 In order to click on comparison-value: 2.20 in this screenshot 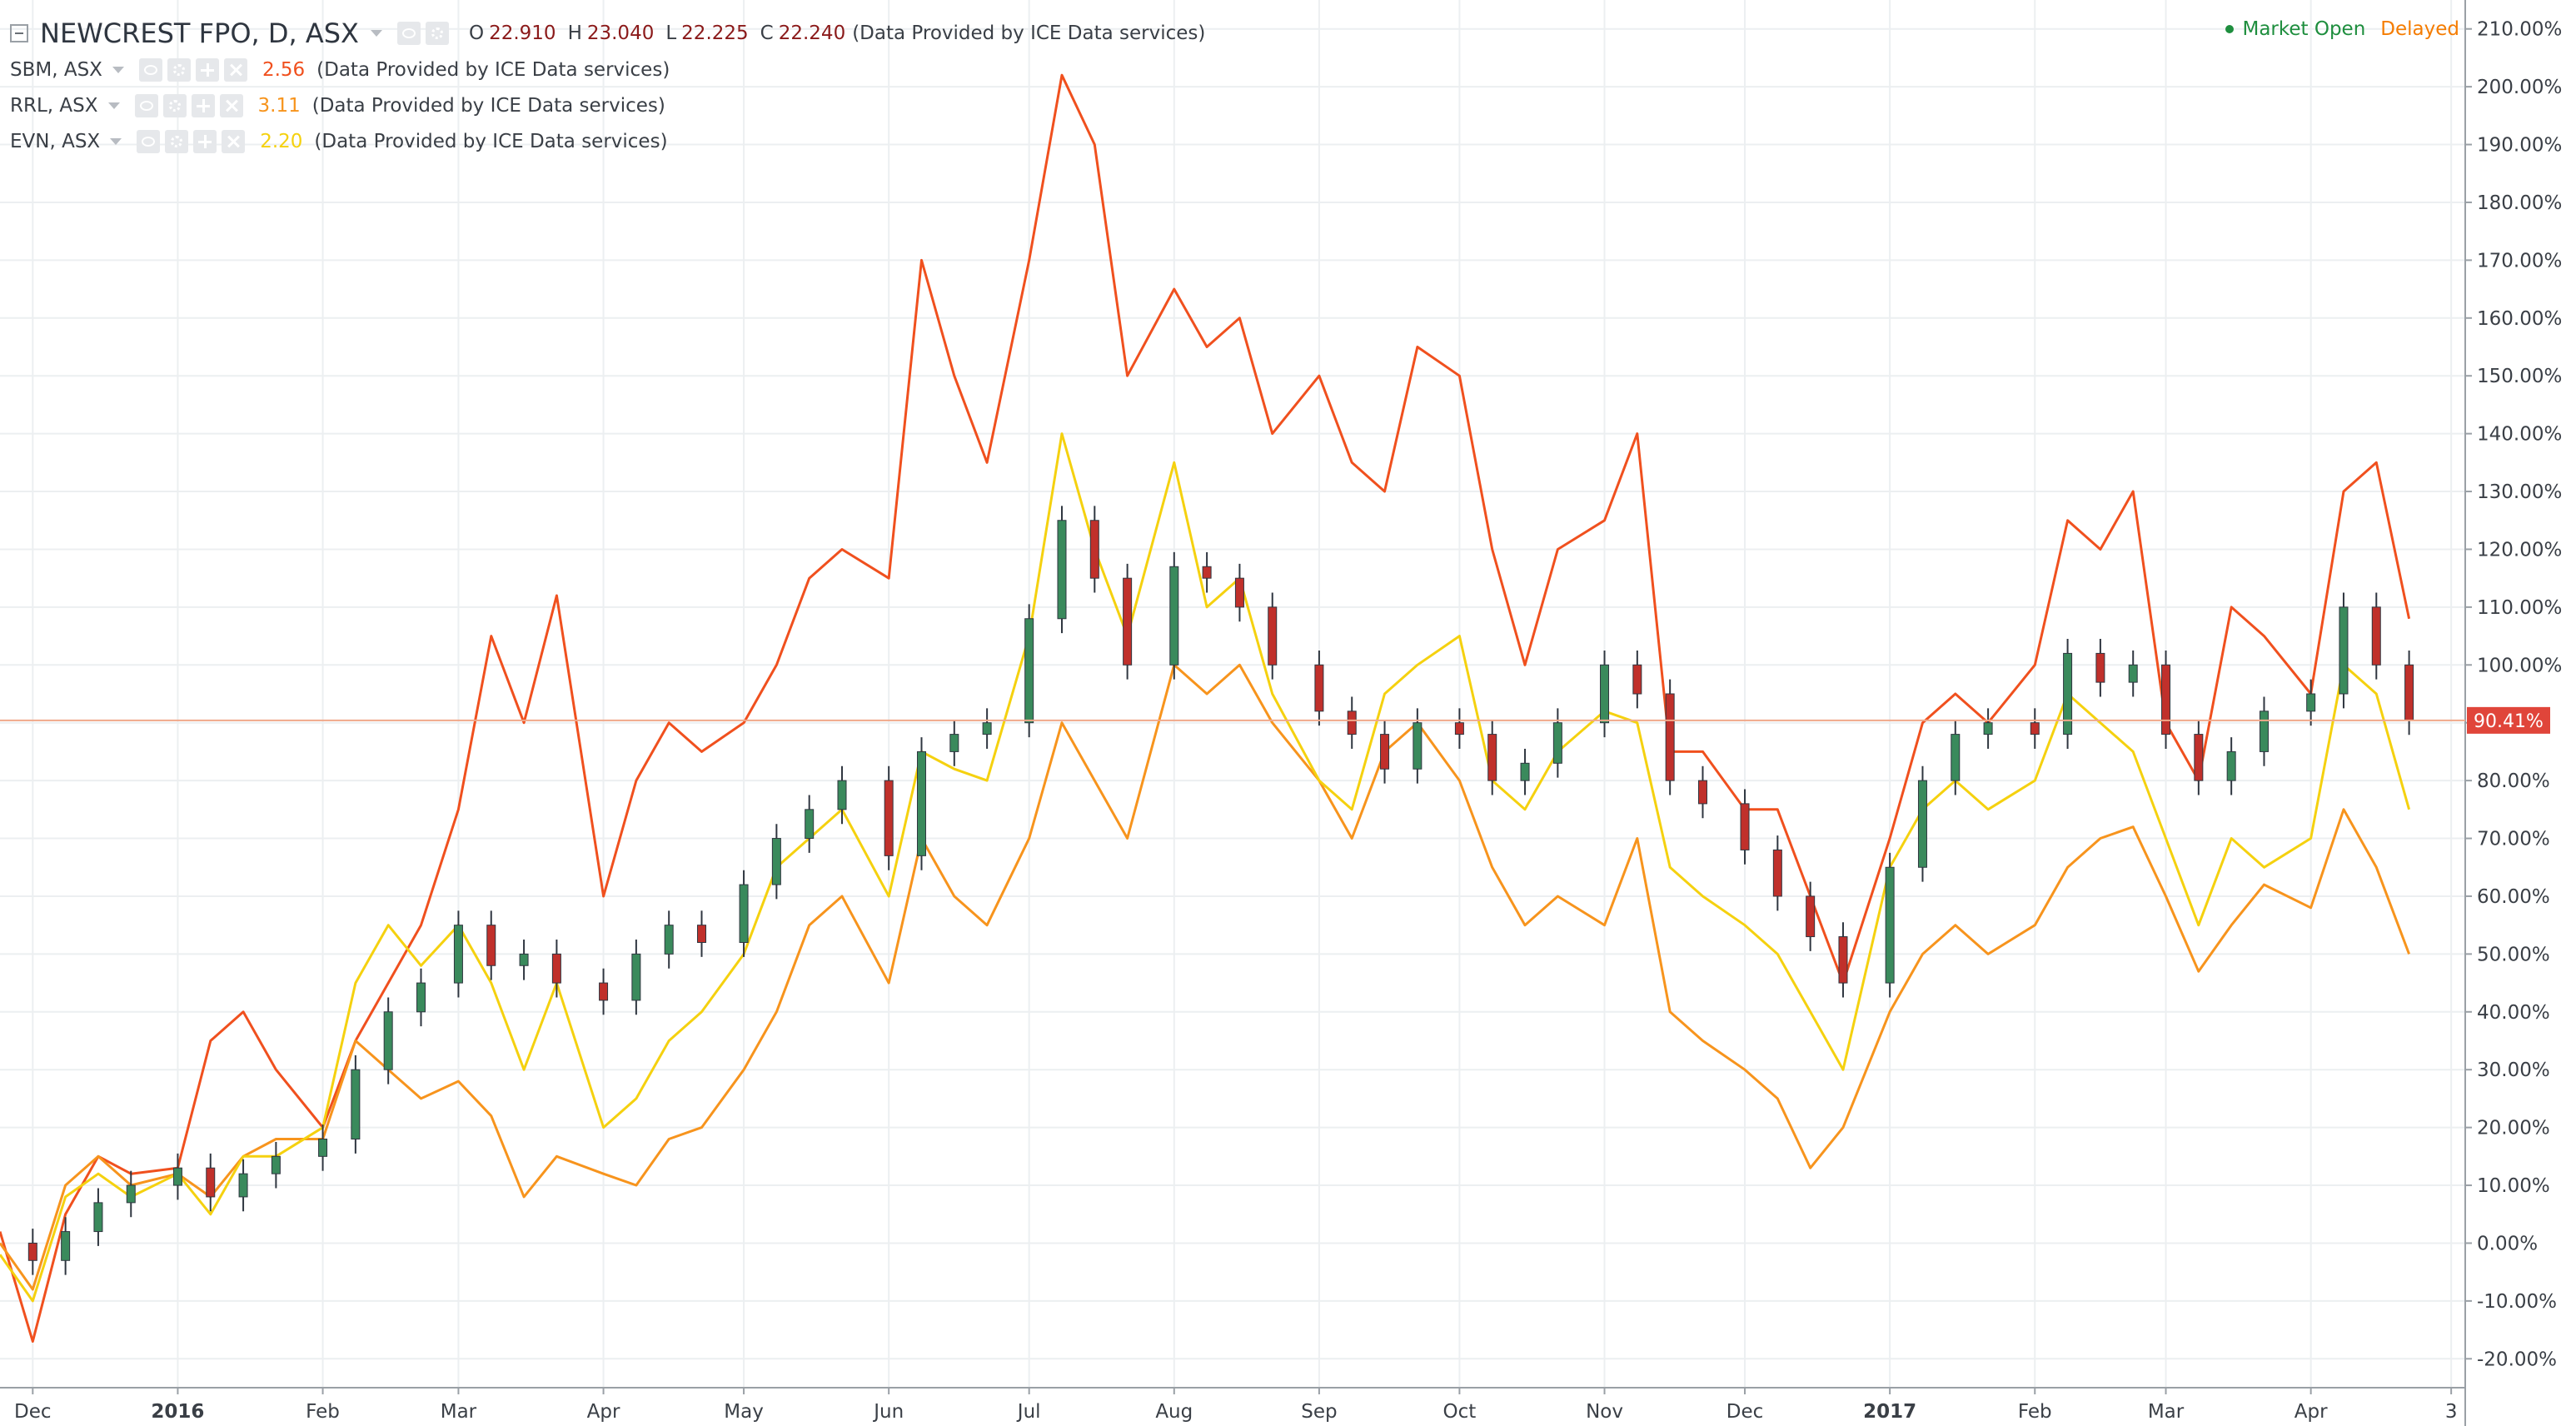, I will do `click(281, 141)`.